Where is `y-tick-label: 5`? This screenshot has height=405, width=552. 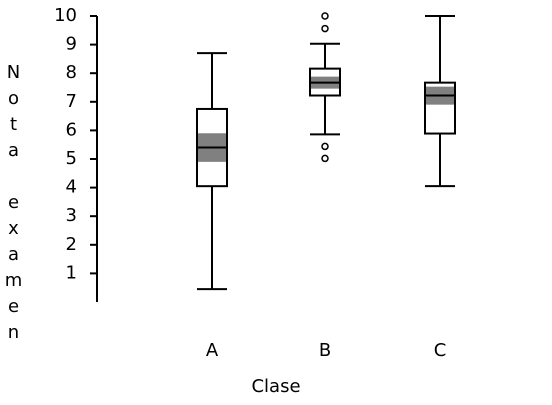 y-tick-label: 5 is located at coordinates (71, 158).